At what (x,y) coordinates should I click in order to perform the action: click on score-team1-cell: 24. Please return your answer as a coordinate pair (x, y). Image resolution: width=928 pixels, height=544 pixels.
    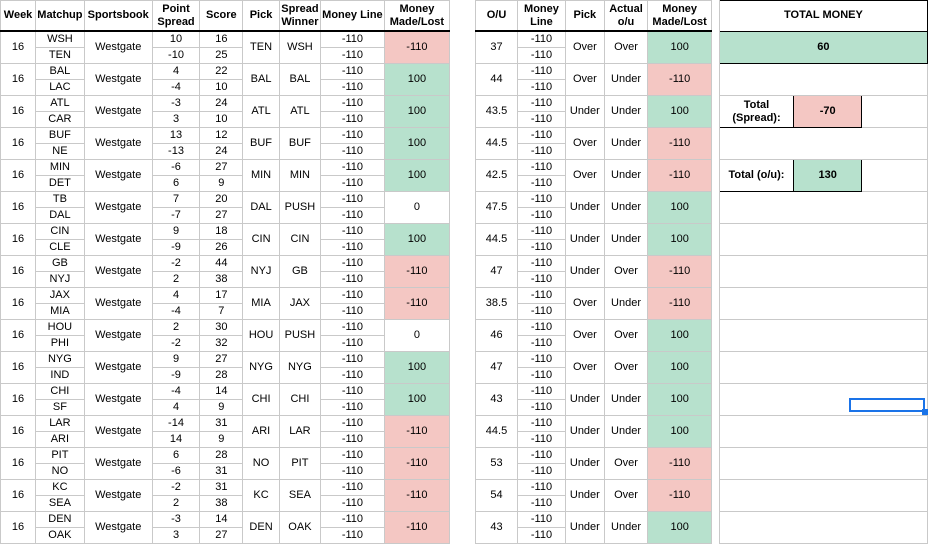
    Looking at the image, I should click on (221, 103).